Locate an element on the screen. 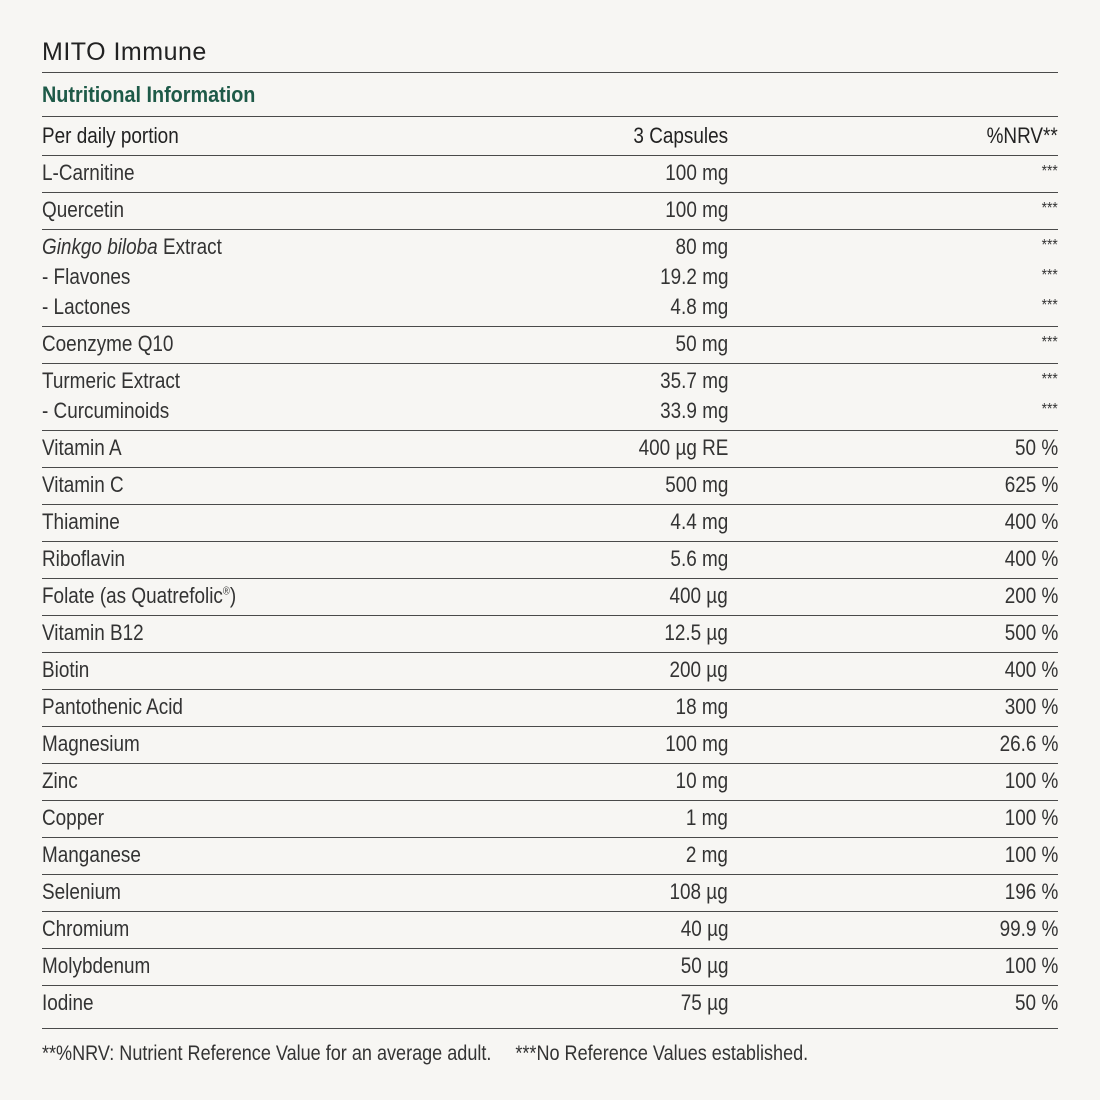 This screenshot has width=1100, height=1100. table-row-group: Vitamin B12 12.5 µg 500 % is located at coordinates (550, 634).